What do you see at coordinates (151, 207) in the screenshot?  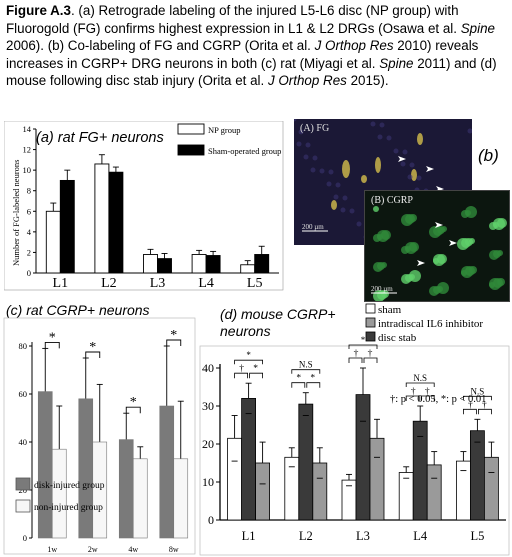 I see `panel-a-axes: 0 2 4 6 8 10 12 14 L1 L2 L3 L4 L5` at bounding box center [151, 207].